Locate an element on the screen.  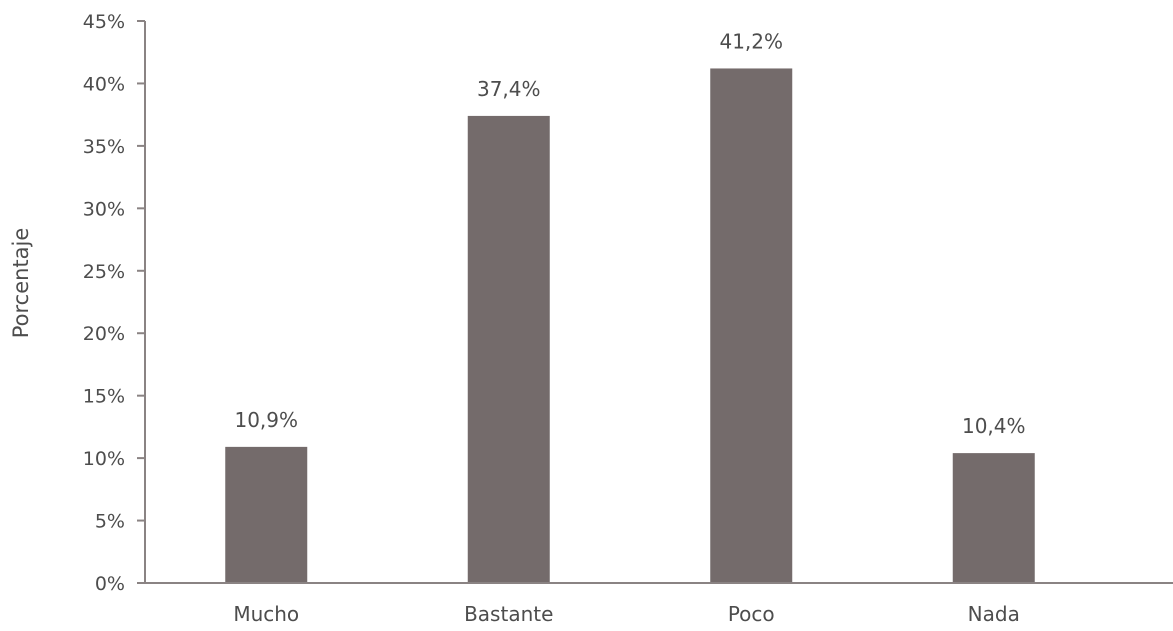
y-tick-label: 40% is located at coordinates (104, 84).